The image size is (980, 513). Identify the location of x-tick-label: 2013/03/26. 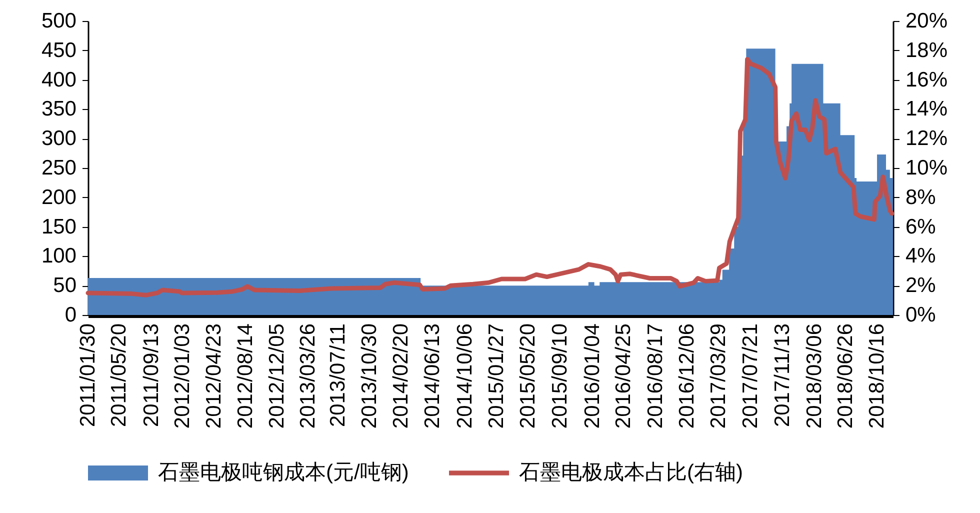
(308, 376).